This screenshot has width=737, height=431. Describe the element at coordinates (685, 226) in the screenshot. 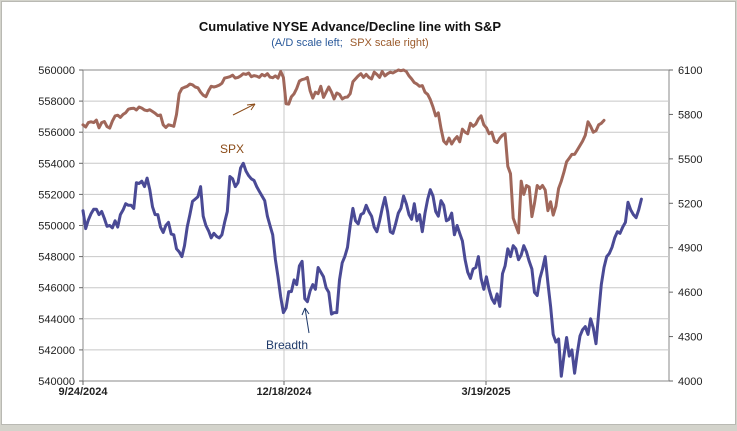

I see `right-axis-ticks: 4000 4300 4600 4900 5200 5500 5800 6100` at that location.